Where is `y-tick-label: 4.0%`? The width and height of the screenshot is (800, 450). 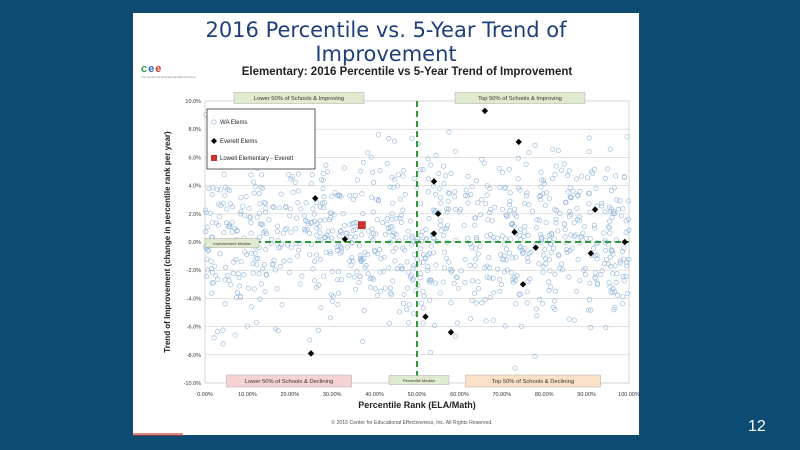 y-tick-label: 4.0% is located at coordinates (194, 187).